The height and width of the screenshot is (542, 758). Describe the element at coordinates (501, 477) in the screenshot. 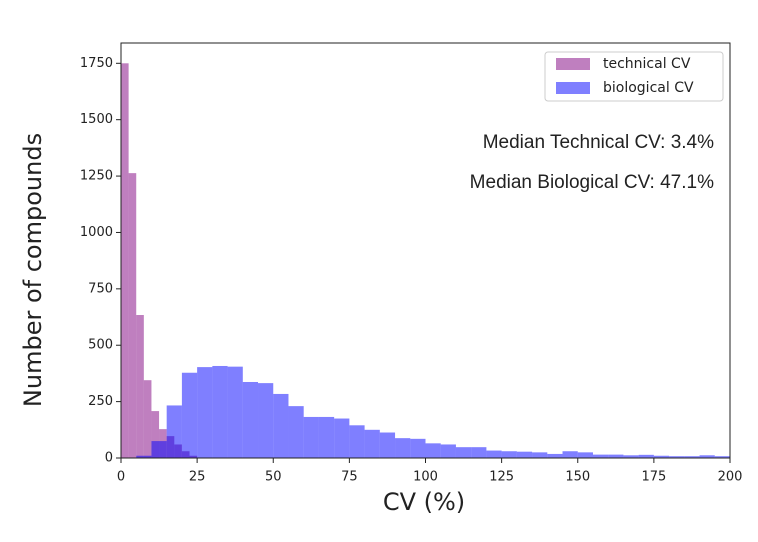

I see `x-tick-label: 125` at that location.